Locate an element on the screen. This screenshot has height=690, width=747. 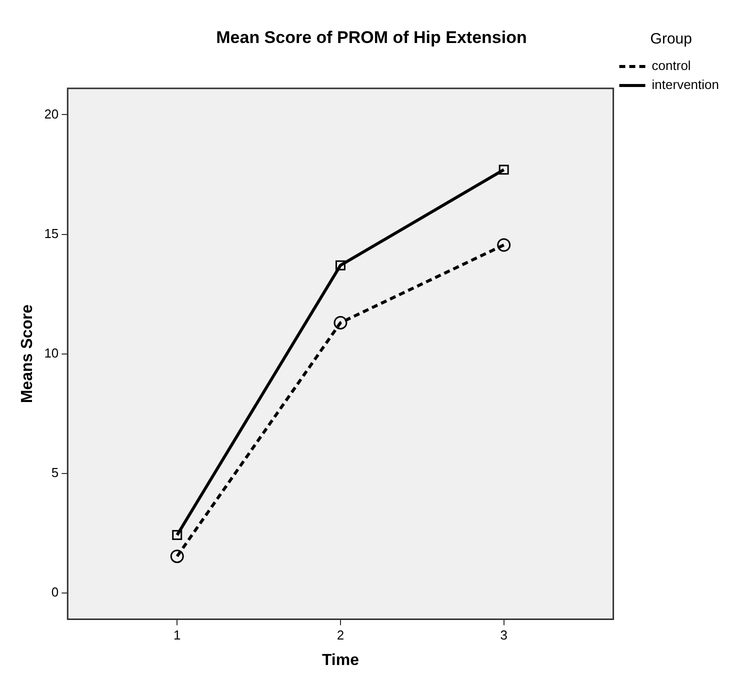
y-tick-label: 10 is located at coordinates (51, 352).